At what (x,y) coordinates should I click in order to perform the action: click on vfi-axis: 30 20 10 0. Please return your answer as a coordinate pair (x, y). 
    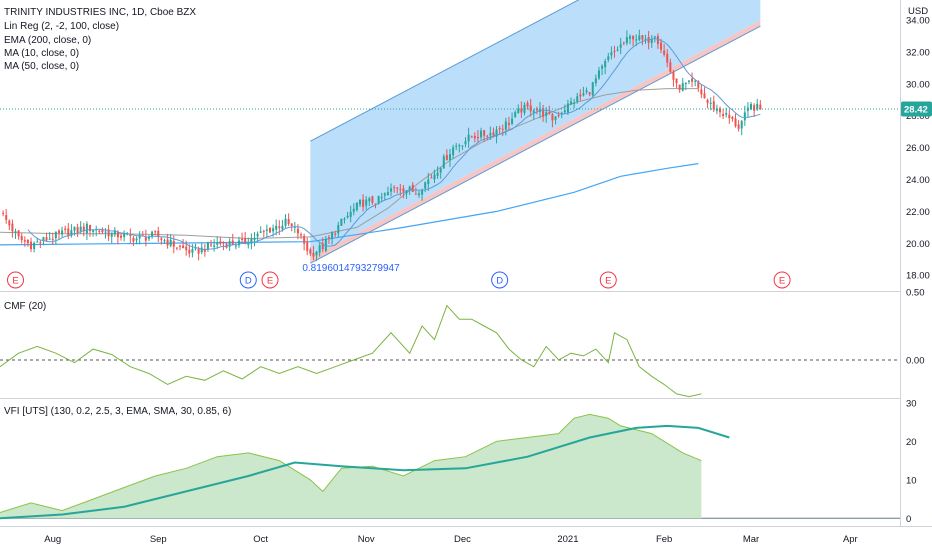
    Looking at the image, I should click on (911, 461).